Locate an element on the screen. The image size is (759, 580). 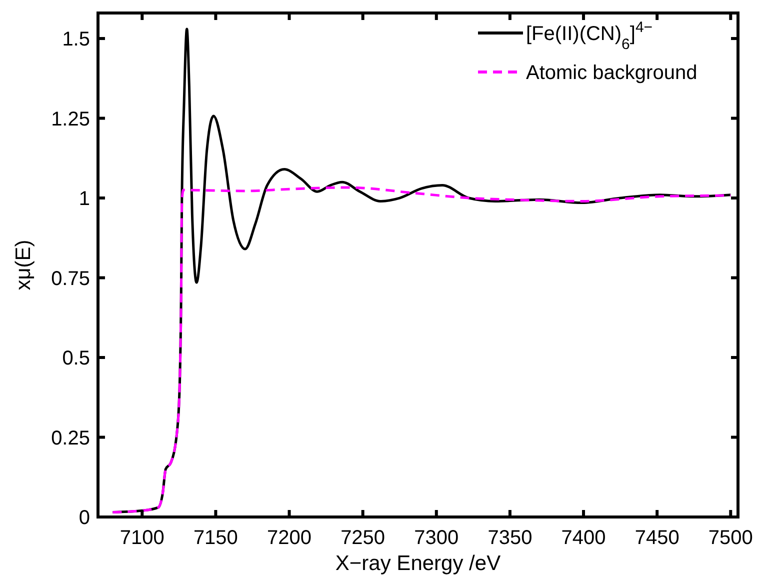
x-axis-title: X−ray Energy /eV is located at coordinates (418, 563).